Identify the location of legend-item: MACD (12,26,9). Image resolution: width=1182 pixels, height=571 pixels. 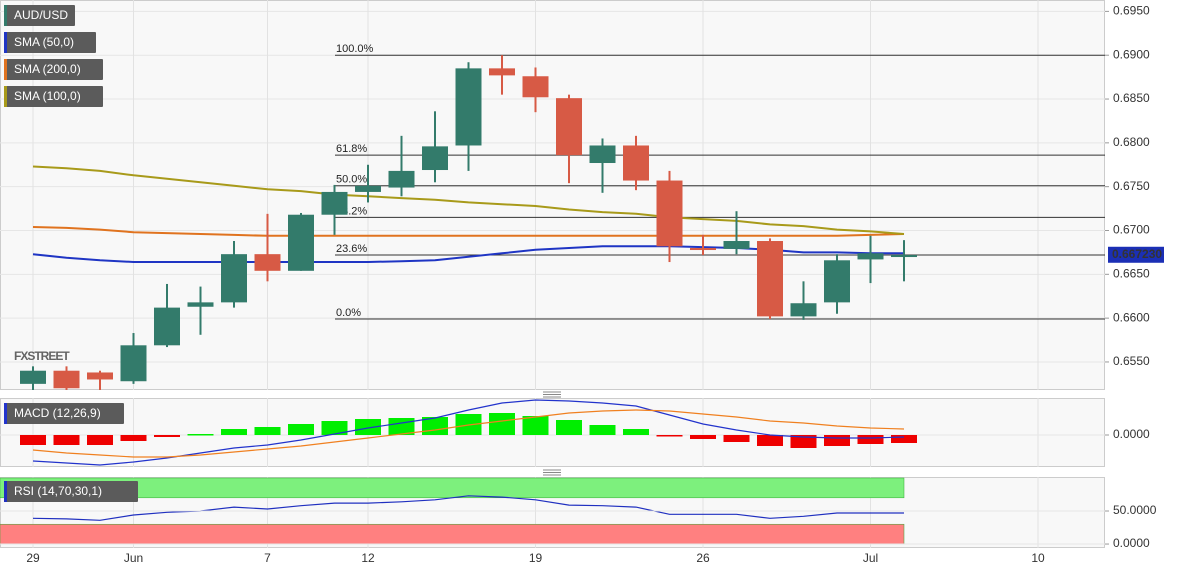
(64, 413).